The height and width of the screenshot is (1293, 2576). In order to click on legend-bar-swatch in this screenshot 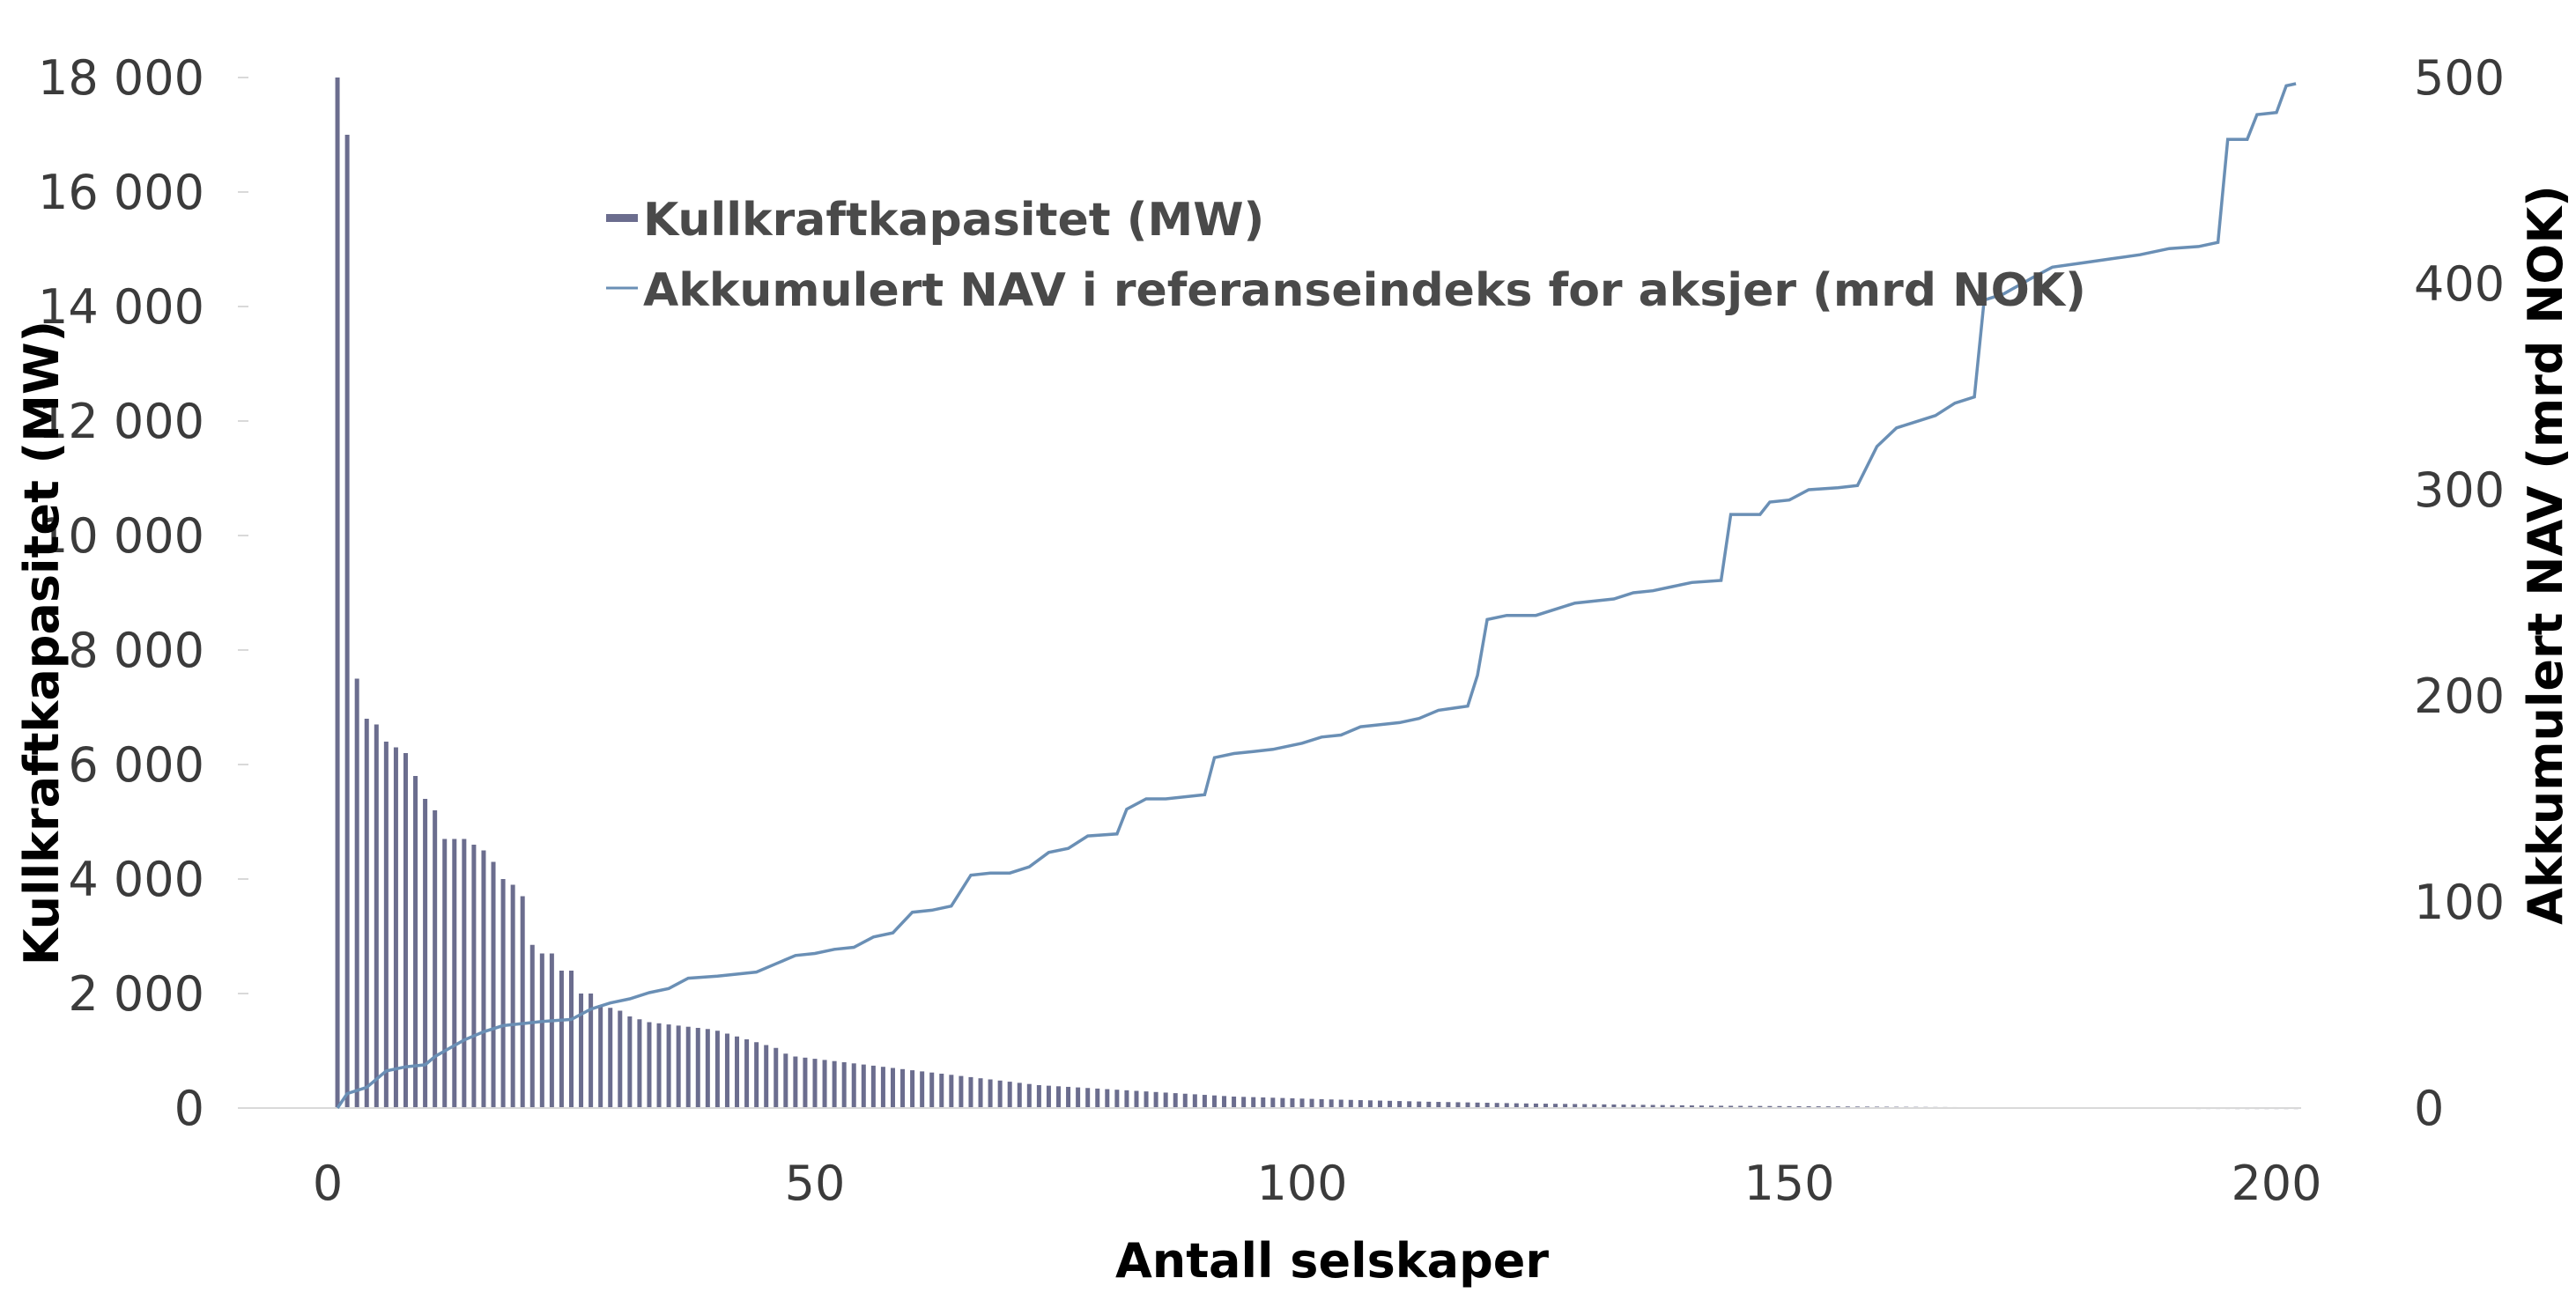, I will do `click(622, 218)`.